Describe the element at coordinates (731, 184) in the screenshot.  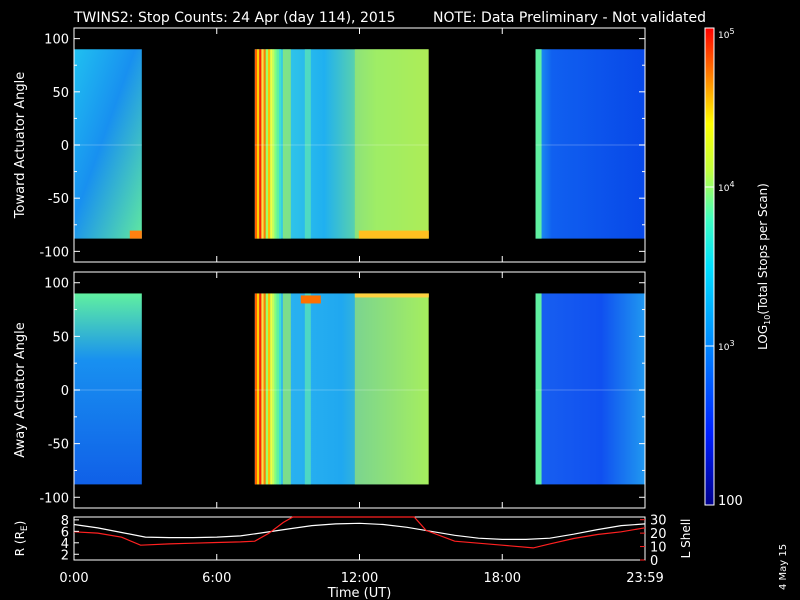
I see `tick-exp: 4` at that location.